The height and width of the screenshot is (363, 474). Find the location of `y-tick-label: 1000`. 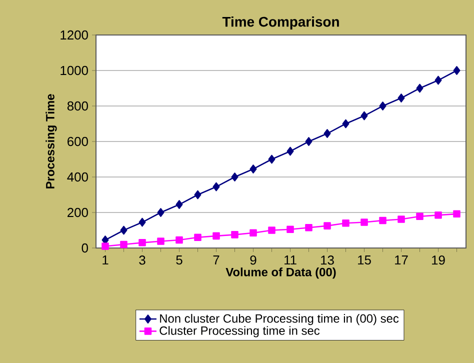

y-tick-label: 1000 is located at coordinates (74, 71).